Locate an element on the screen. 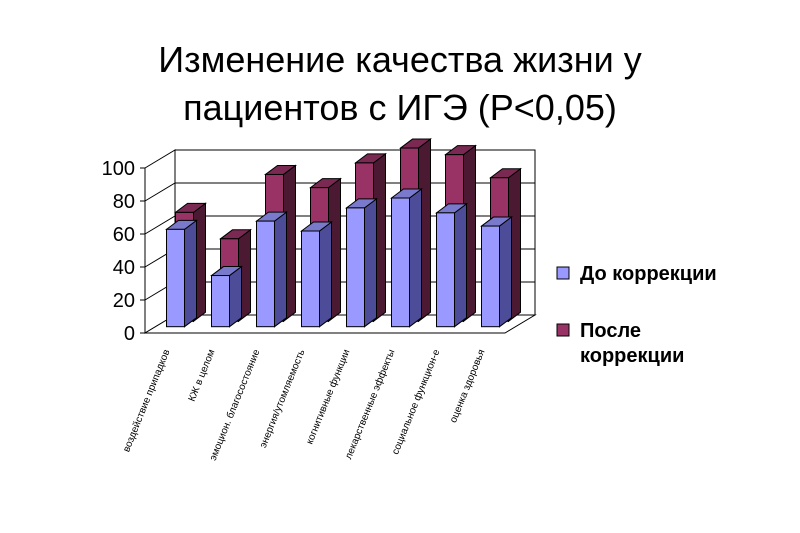 The width and height of the screenshot is (800, 533). chart-legend: До коррекции После коррекции is located at coordinates (636, 315).